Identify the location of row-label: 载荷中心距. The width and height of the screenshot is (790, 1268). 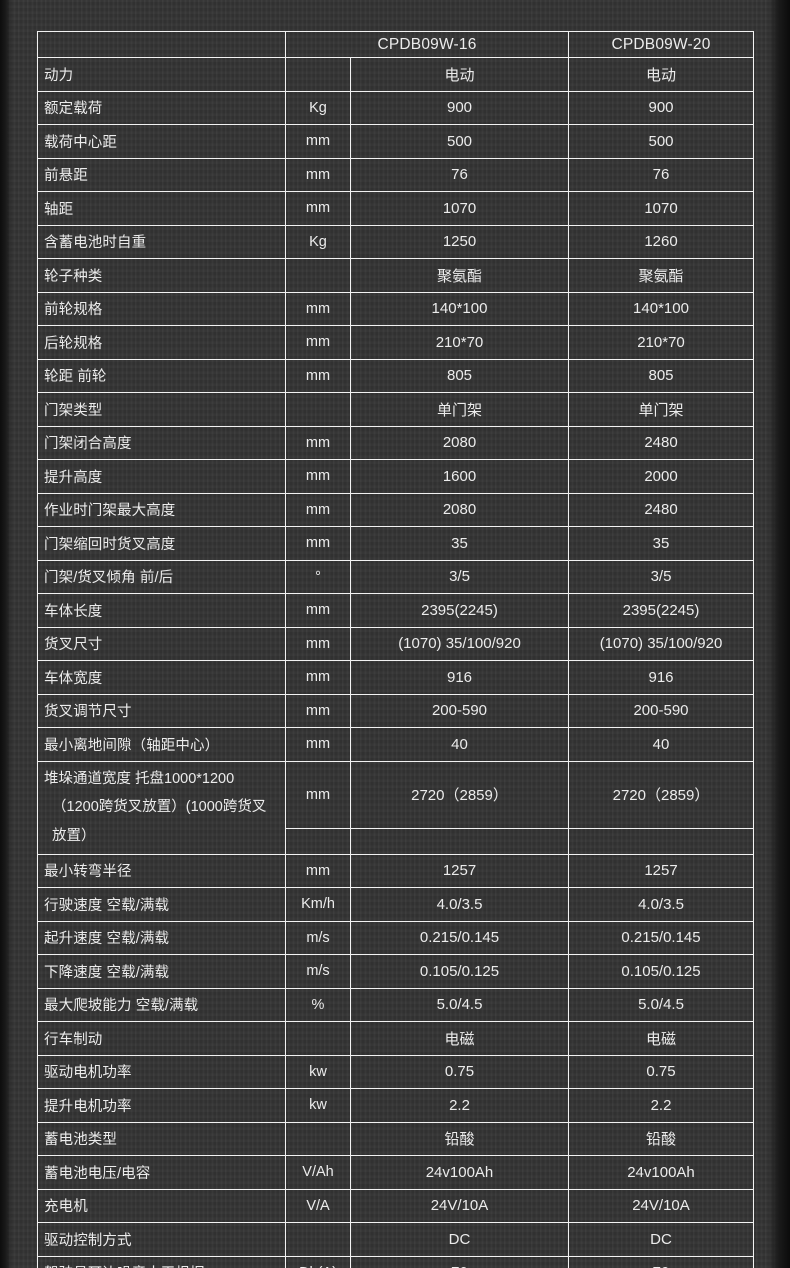
(161, 141).